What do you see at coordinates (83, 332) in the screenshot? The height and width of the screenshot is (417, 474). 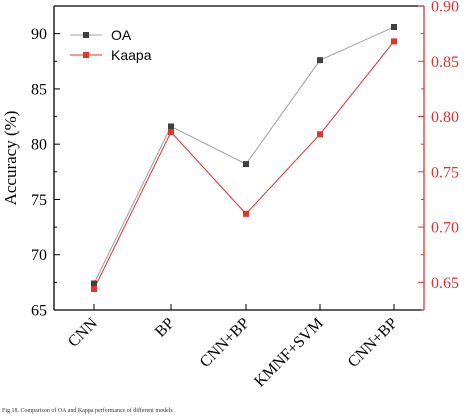 I see `x-tick-label: CNN` at bounding box center [83, 332].